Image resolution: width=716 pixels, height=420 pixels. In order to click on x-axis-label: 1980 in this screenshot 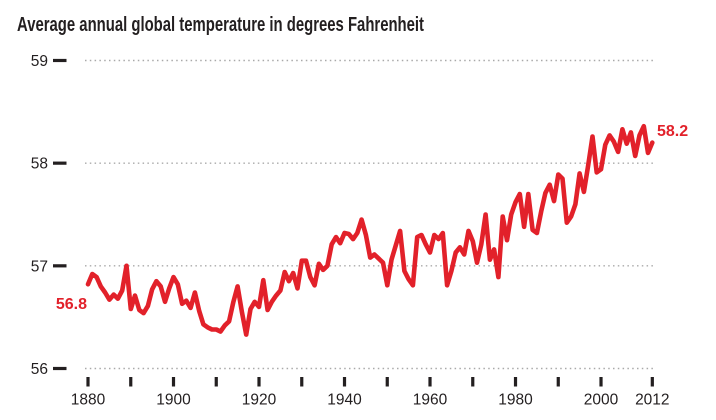, I will do `click(515, 400)`.